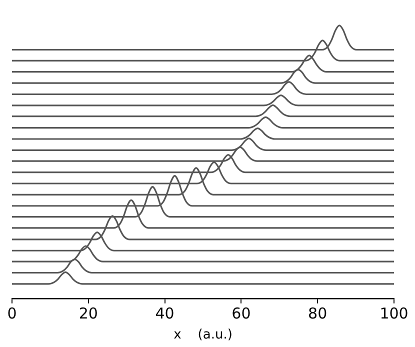  I want to click on x-tick-label: 100, so click(394, 313).